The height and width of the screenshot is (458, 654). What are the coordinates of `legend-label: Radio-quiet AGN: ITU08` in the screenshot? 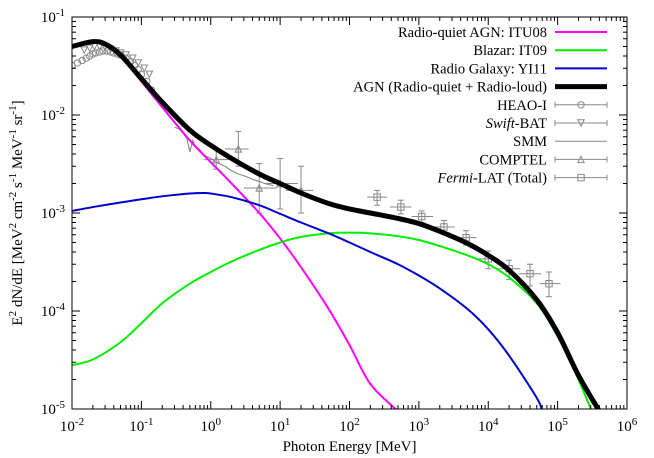 It's located at (472, 33).